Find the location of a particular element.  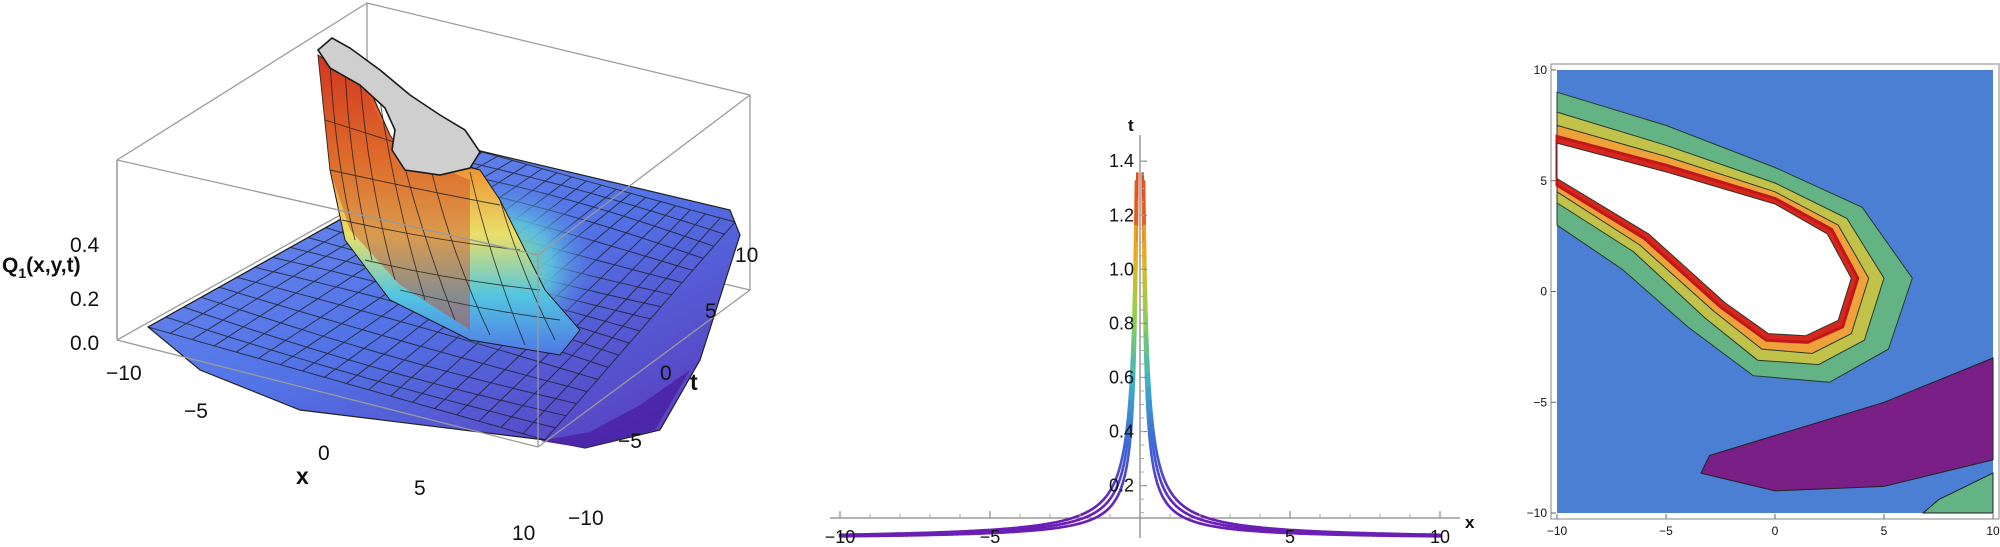

y-tick-label: −5 is located at coordinates (1540, 402).